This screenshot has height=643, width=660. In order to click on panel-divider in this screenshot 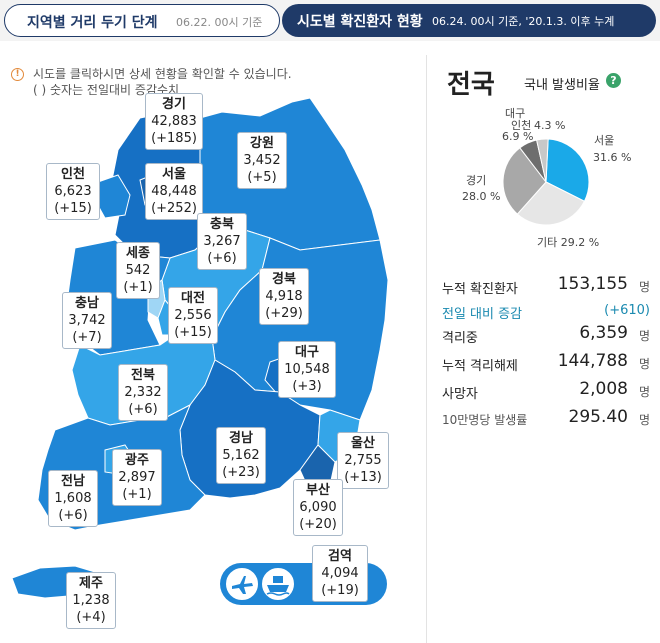, I will do `click(426, 349)`.